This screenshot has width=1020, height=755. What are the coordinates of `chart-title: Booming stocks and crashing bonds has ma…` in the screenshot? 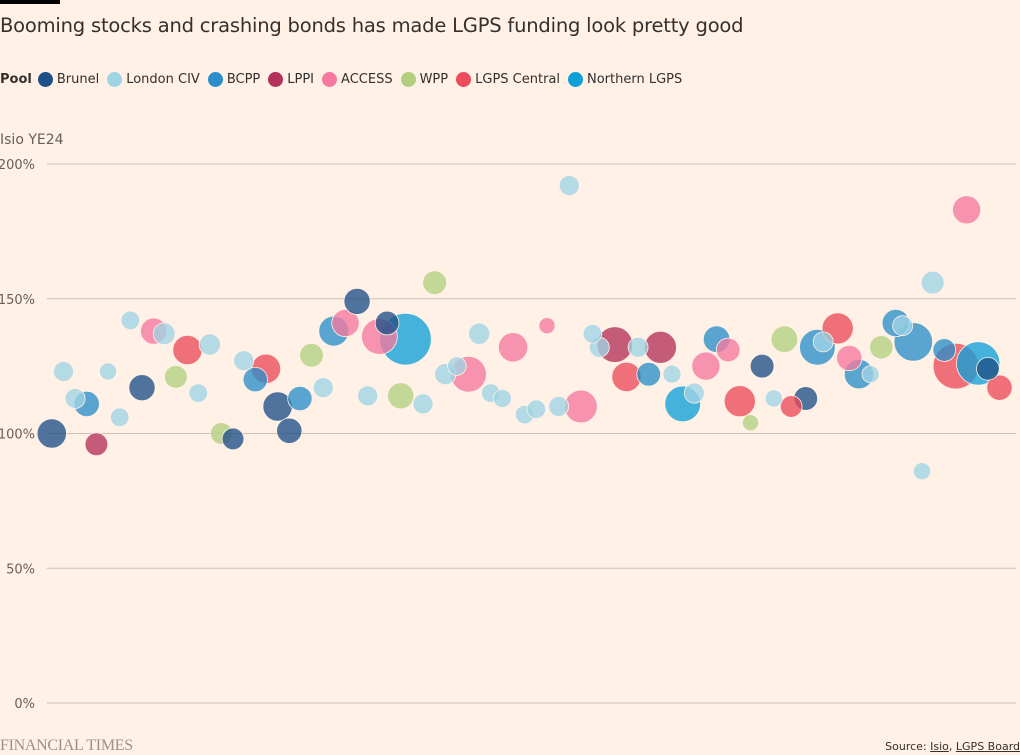 It's located at (372, 25).